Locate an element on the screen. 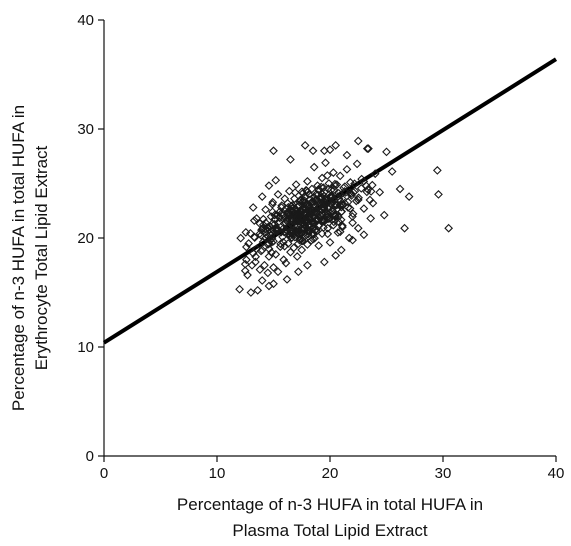 The height and width of the screenshot is (546, 571). x-tick-label: 10 is located at coordinates (217, 473).